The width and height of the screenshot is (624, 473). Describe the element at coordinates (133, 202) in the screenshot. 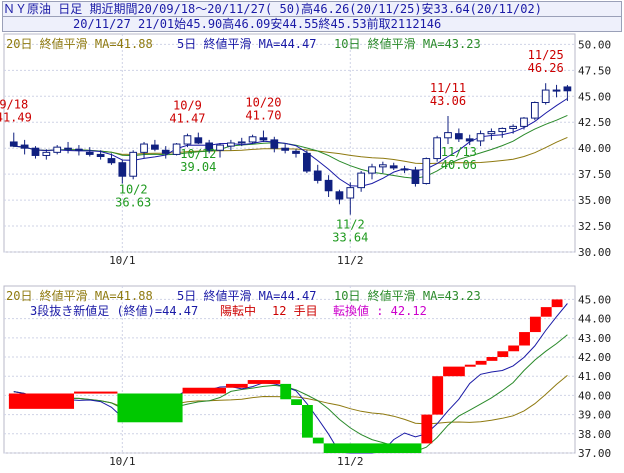

I see `annotation-value: 36.63` at that location.